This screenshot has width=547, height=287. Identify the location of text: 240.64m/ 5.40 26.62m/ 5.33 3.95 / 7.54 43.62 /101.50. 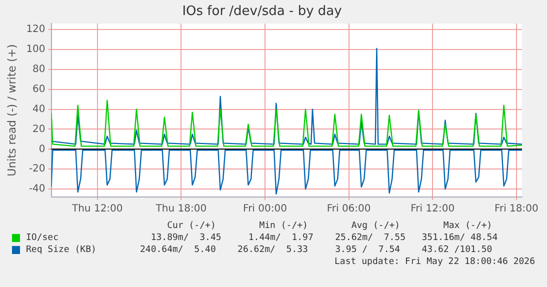
(316, 250).